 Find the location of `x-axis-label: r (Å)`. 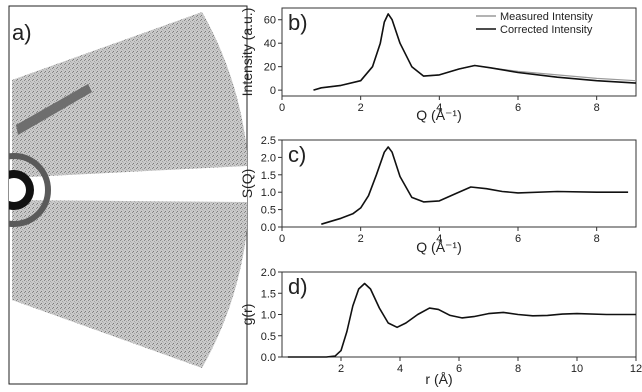

x-axis-label: r (Å) is located at coordinates (438, 379).